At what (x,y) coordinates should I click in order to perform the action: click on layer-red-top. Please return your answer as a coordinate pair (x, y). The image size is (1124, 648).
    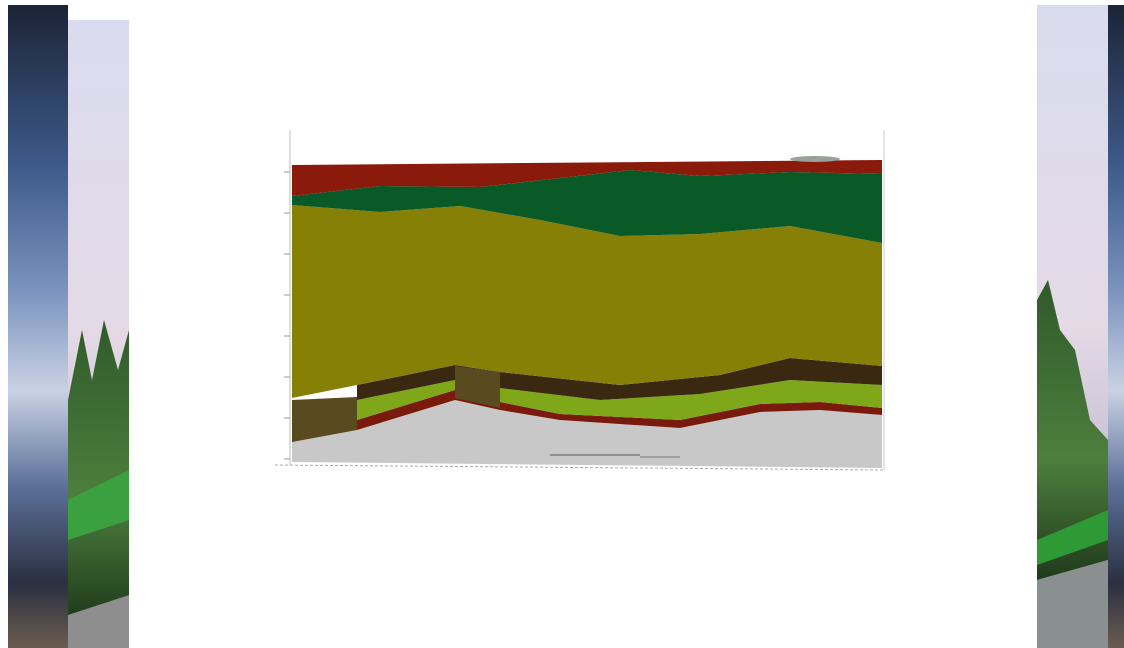
    Looking at the image, I should click on (587, 178).